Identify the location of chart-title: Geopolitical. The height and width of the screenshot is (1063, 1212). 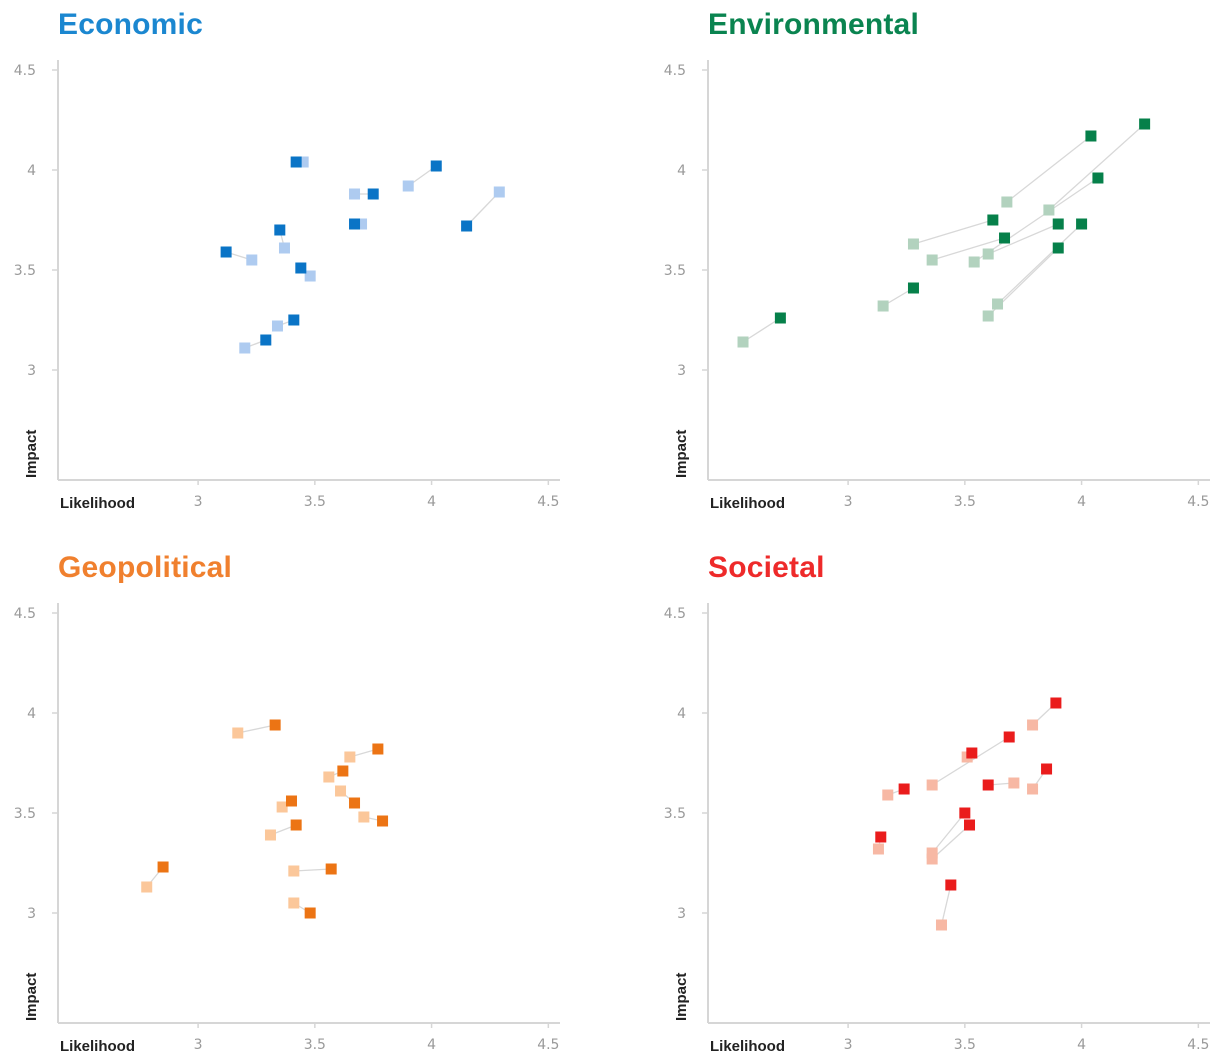
(145, 567).